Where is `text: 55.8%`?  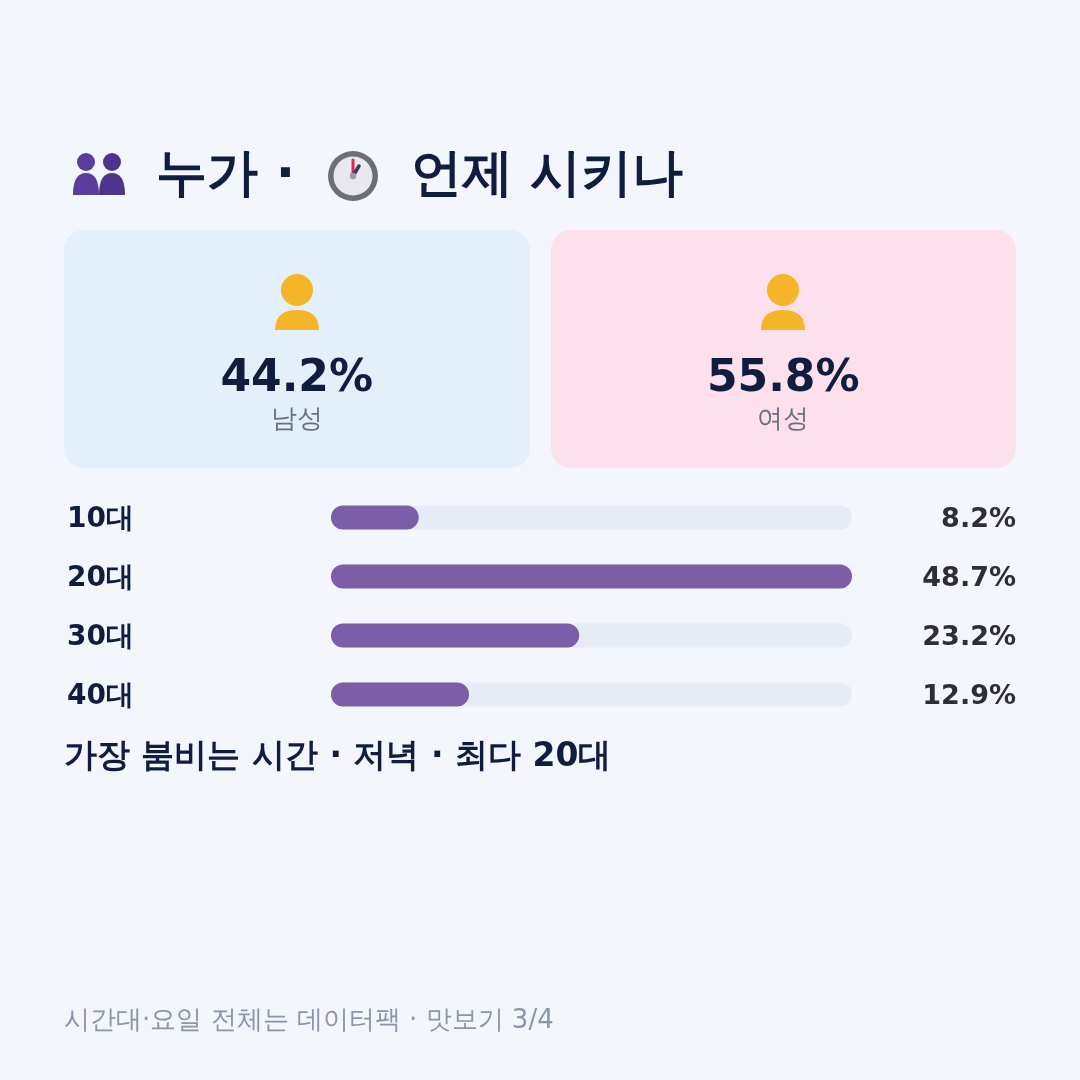 text: 55.8% is located at coordinates (783, 375).